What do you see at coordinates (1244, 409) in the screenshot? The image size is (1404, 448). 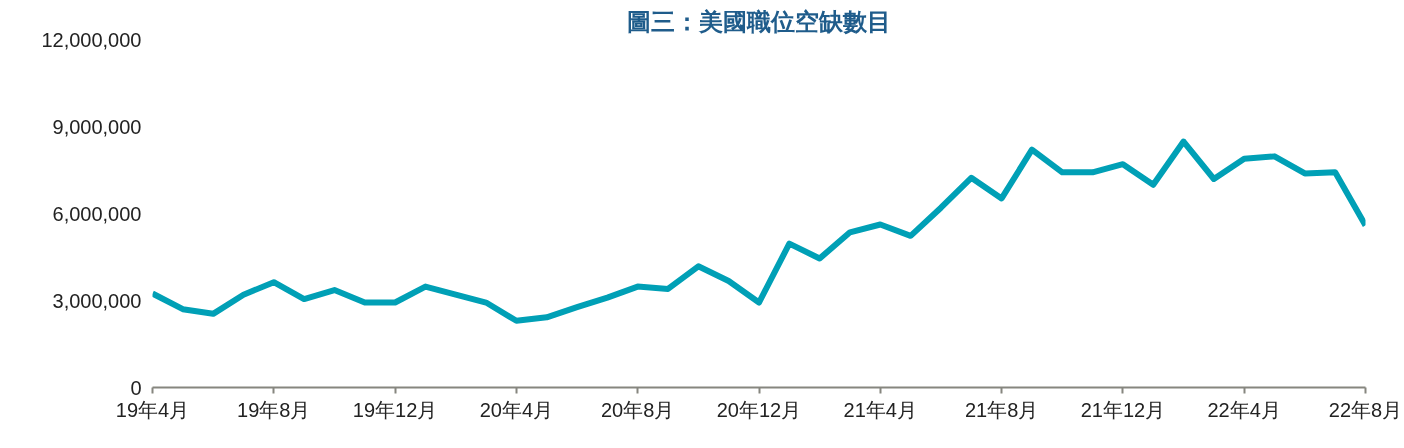 I see `x-tick-label: 22年4月` at bounding box center [1244, 409].